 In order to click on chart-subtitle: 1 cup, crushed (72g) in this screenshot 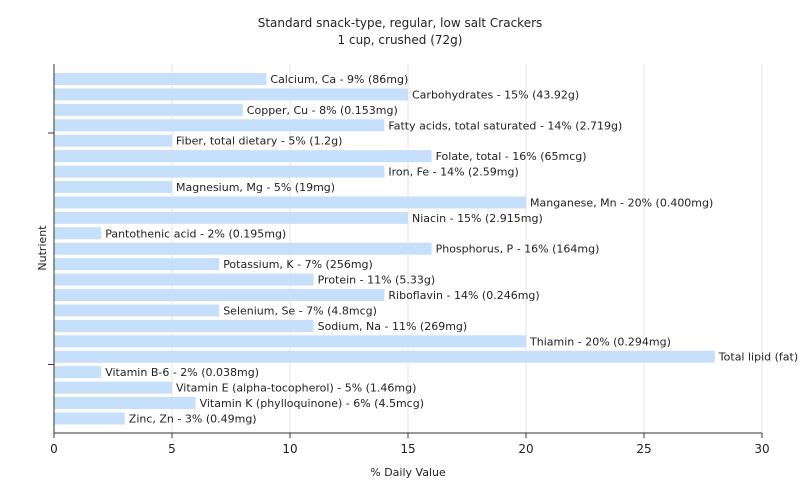, I will do `click(400, 40)`.